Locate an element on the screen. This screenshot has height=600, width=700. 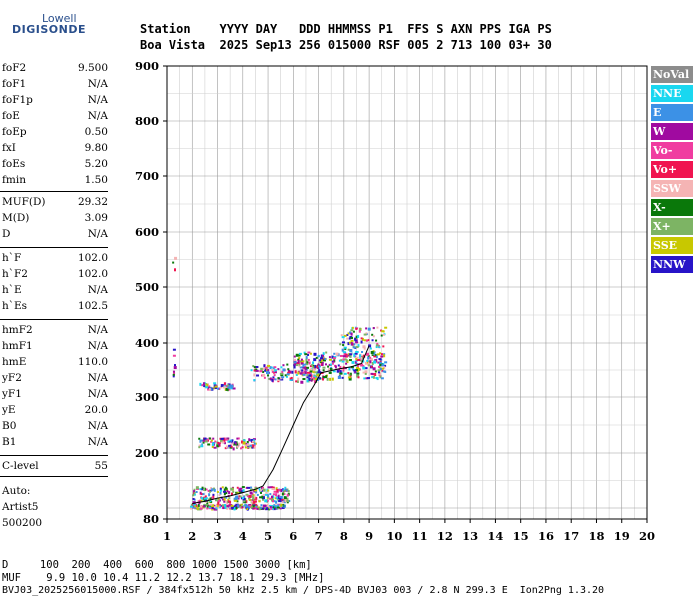
legend-vo: Vo- is located at coordinates (672, 150).